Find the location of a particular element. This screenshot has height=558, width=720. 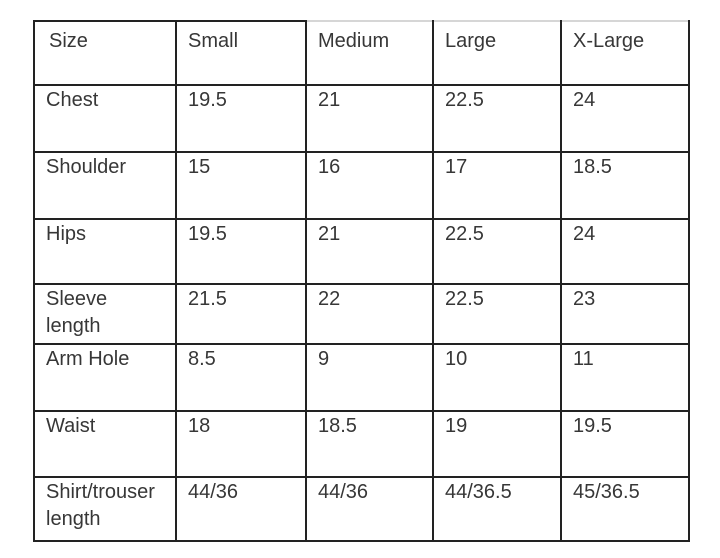

value-cell: 15 is located at coordinates (241, 185).